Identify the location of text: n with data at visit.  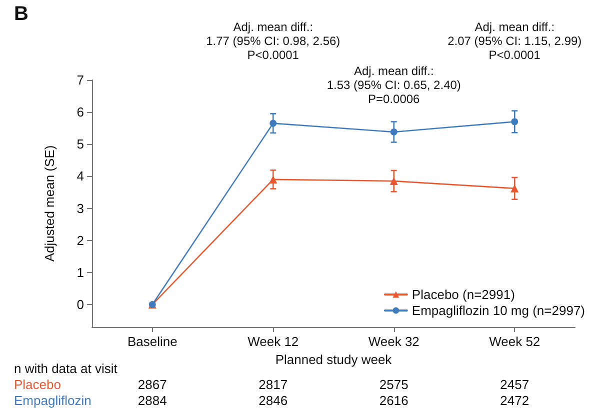
(66, 368).